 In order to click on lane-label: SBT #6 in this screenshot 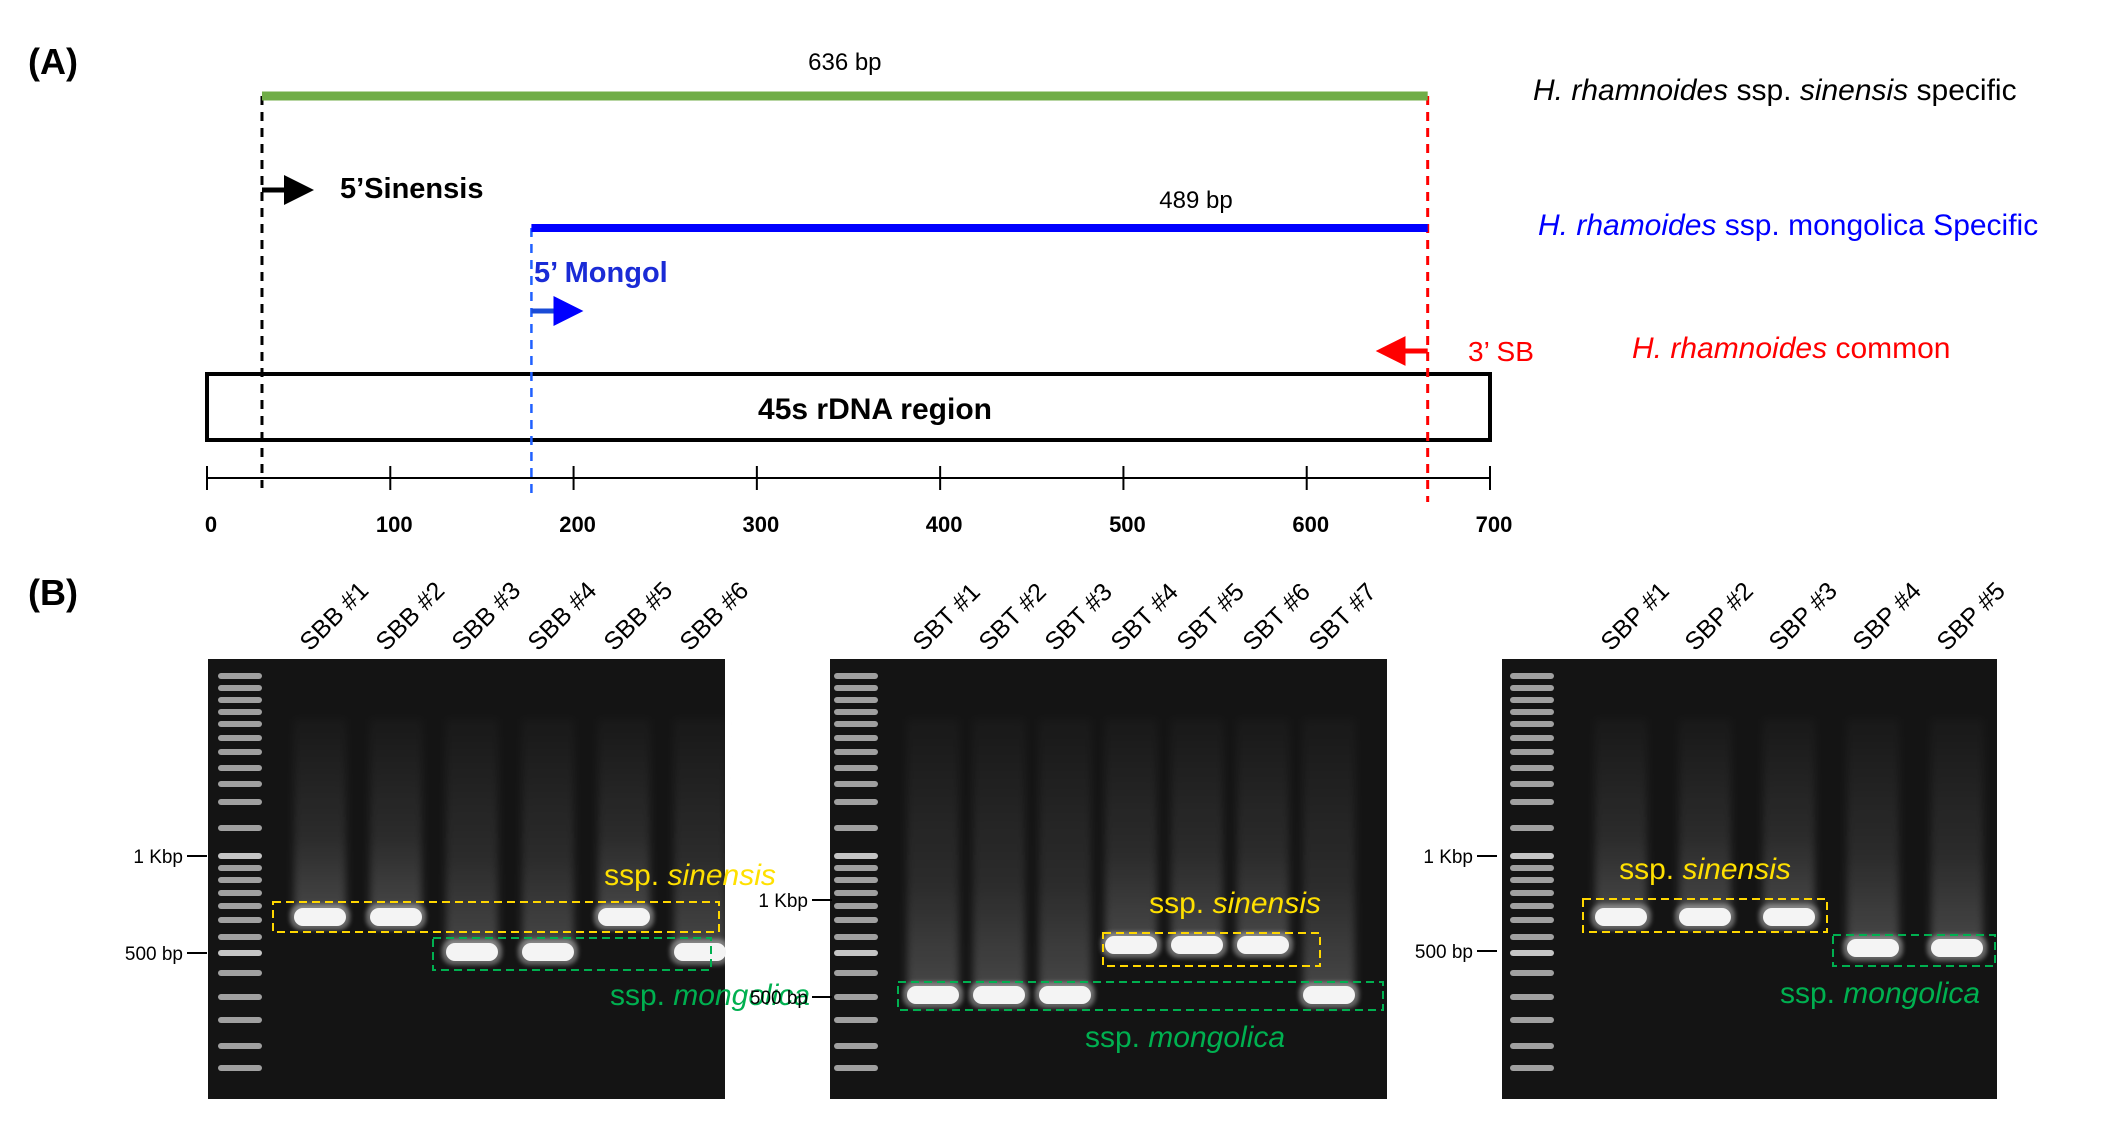, I will do `click(1276, 617)`.